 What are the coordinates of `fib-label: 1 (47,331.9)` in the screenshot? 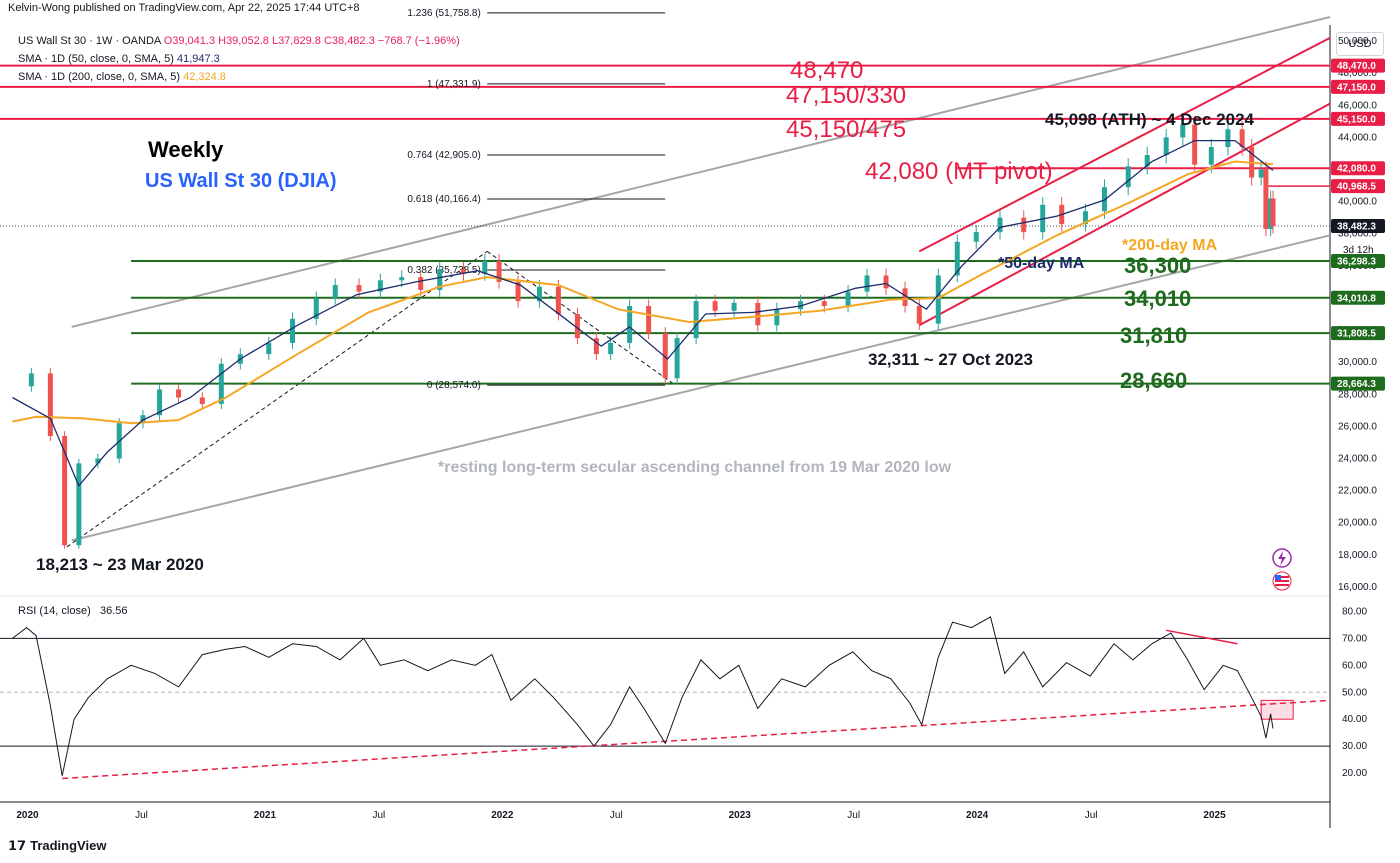 It's located at (454, 84).